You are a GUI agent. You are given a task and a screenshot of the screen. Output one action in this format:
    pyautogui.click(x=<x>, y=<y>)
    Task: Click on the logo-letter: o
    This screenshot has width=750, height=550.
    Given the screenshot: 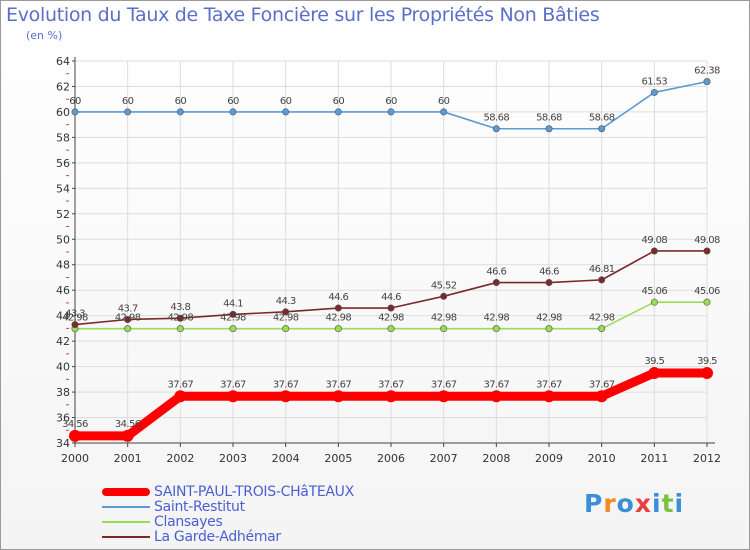 What is the action you would take?
    pyautogui.click(x=625, y=503)
    